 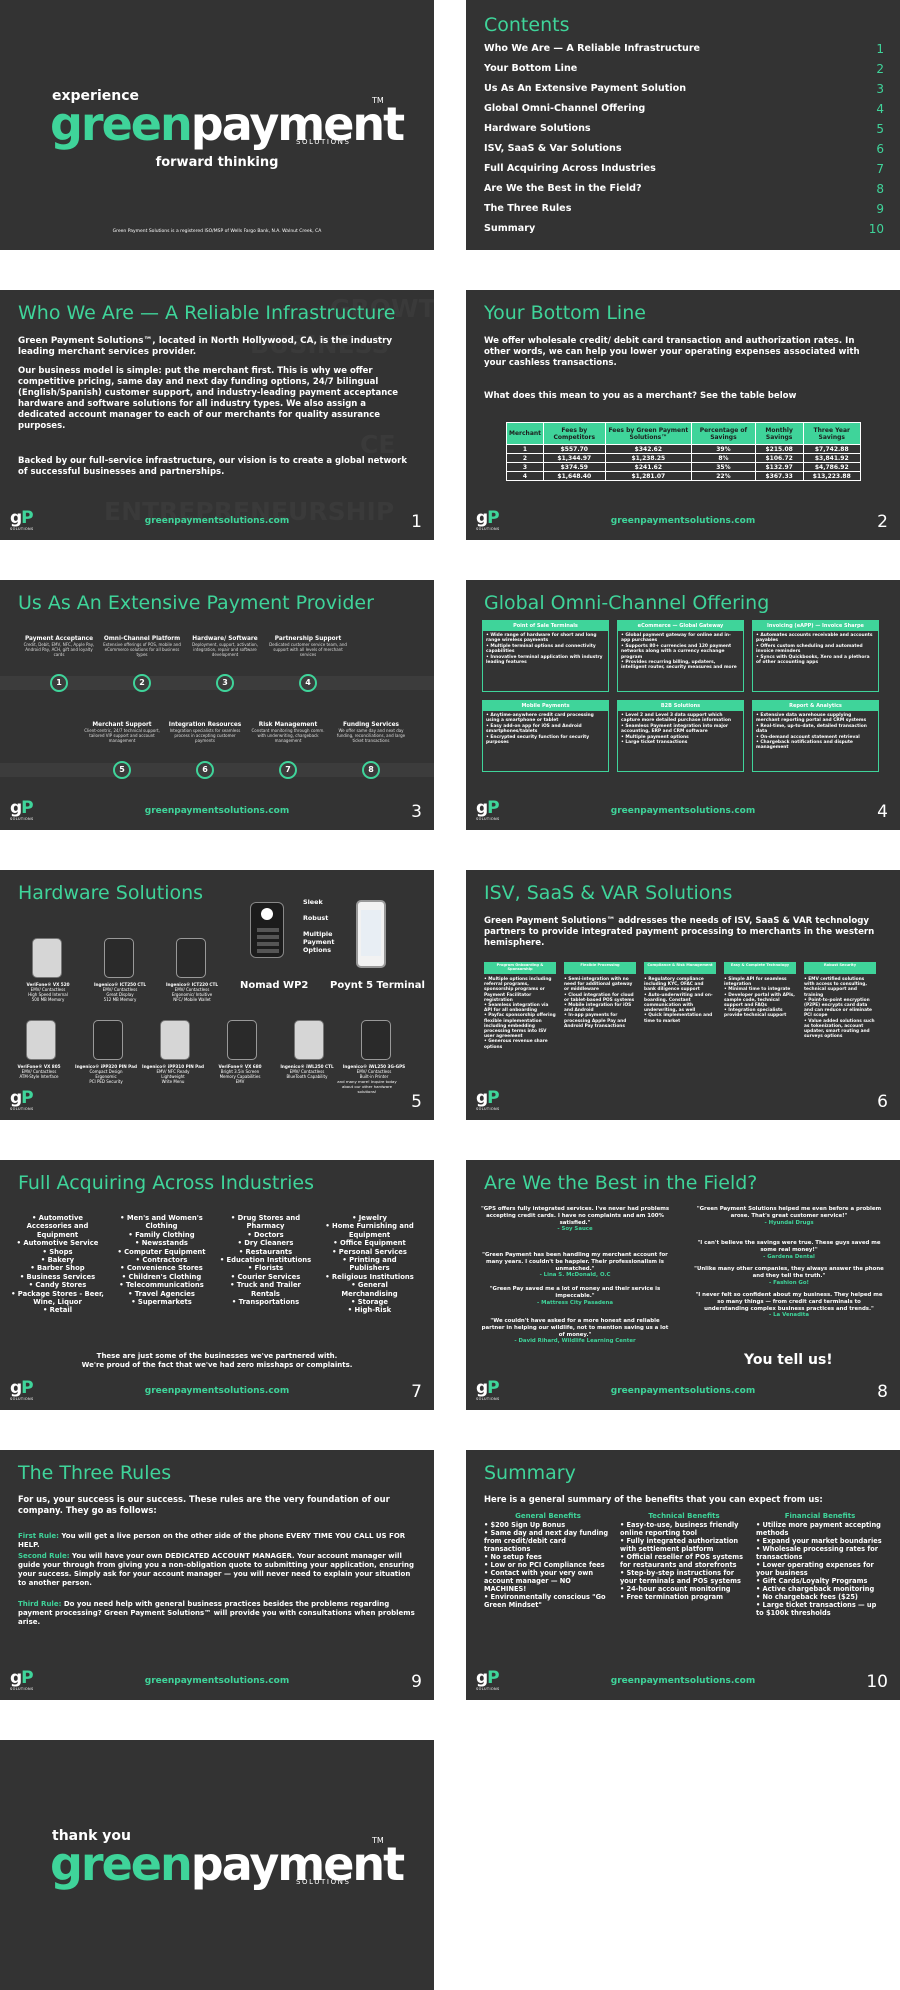 What do you see at coordinates (225, 683) in the screenshot?
I see `provider-step-circle: 3` at bounding box center [225, 683].